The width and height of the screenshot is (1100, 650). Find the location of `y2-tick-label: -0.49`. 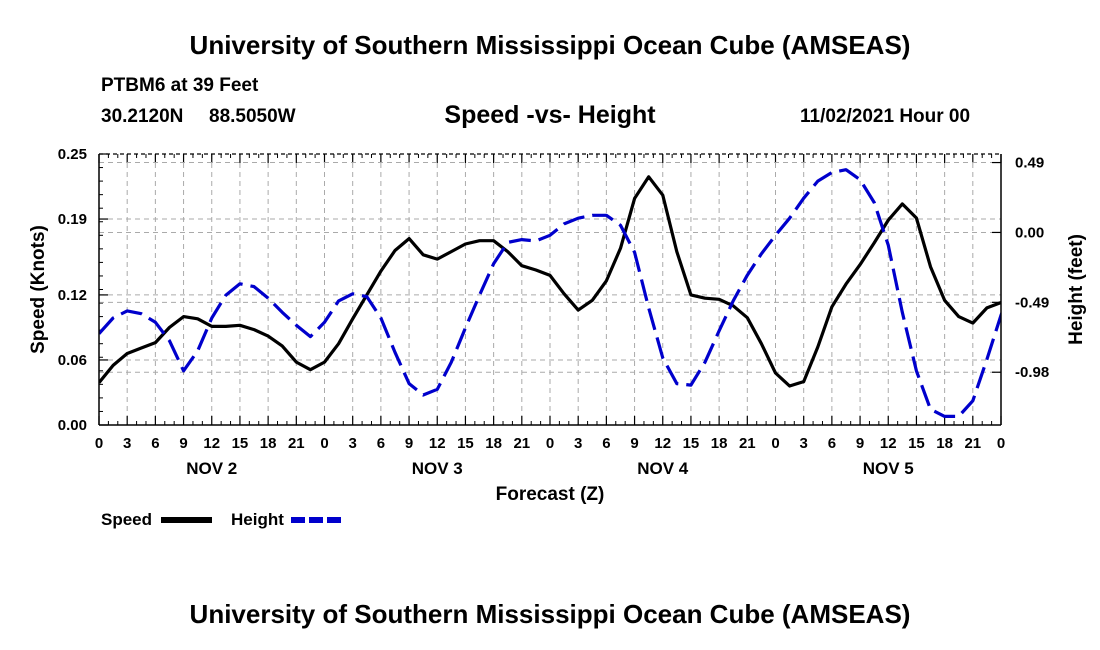

y2-tick-label: -0.49 is located at coordinates (1032, 302).